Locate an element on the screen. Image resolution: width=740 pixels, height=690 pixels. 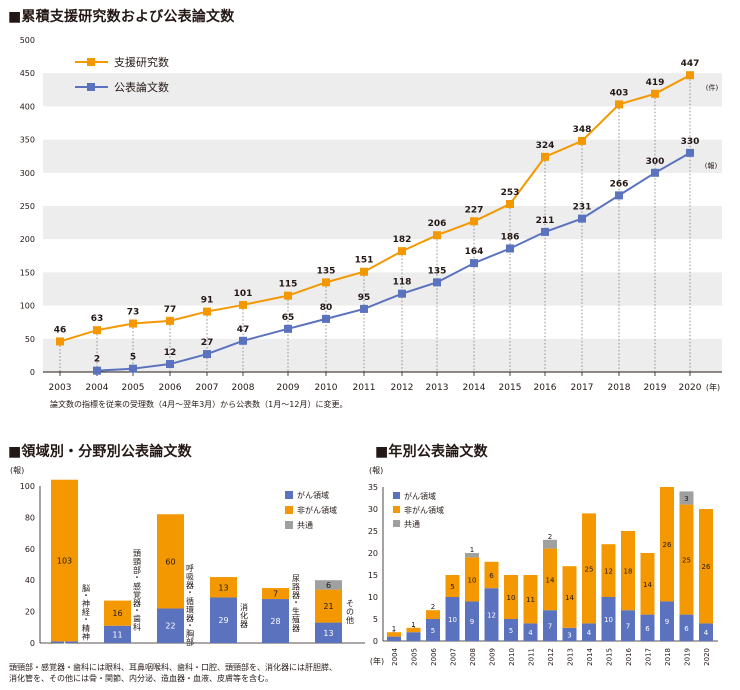
x-tick-label: 2004 is located at coordinates (97, 388).